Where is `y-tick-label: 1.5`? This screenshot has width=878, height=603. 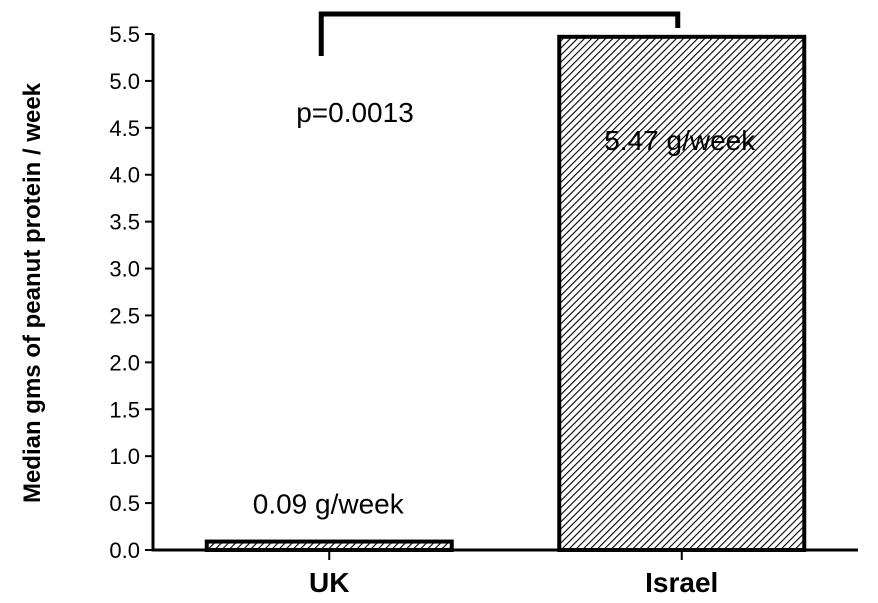 y-tick-label: 1.5 is located at coordinates (124, 409).